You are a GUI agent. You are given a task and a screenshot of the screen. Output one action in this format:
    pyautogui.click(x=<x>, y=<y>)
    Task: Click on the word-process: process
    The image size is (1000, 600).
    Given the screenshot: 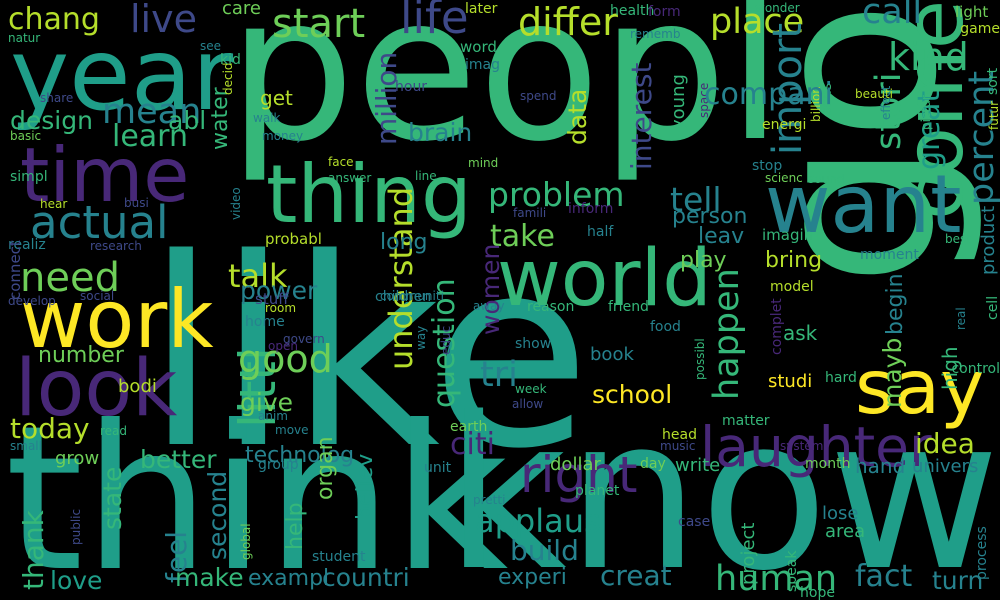 What is the action you would take?
    pyautogui.click(x=982, y=553)
    